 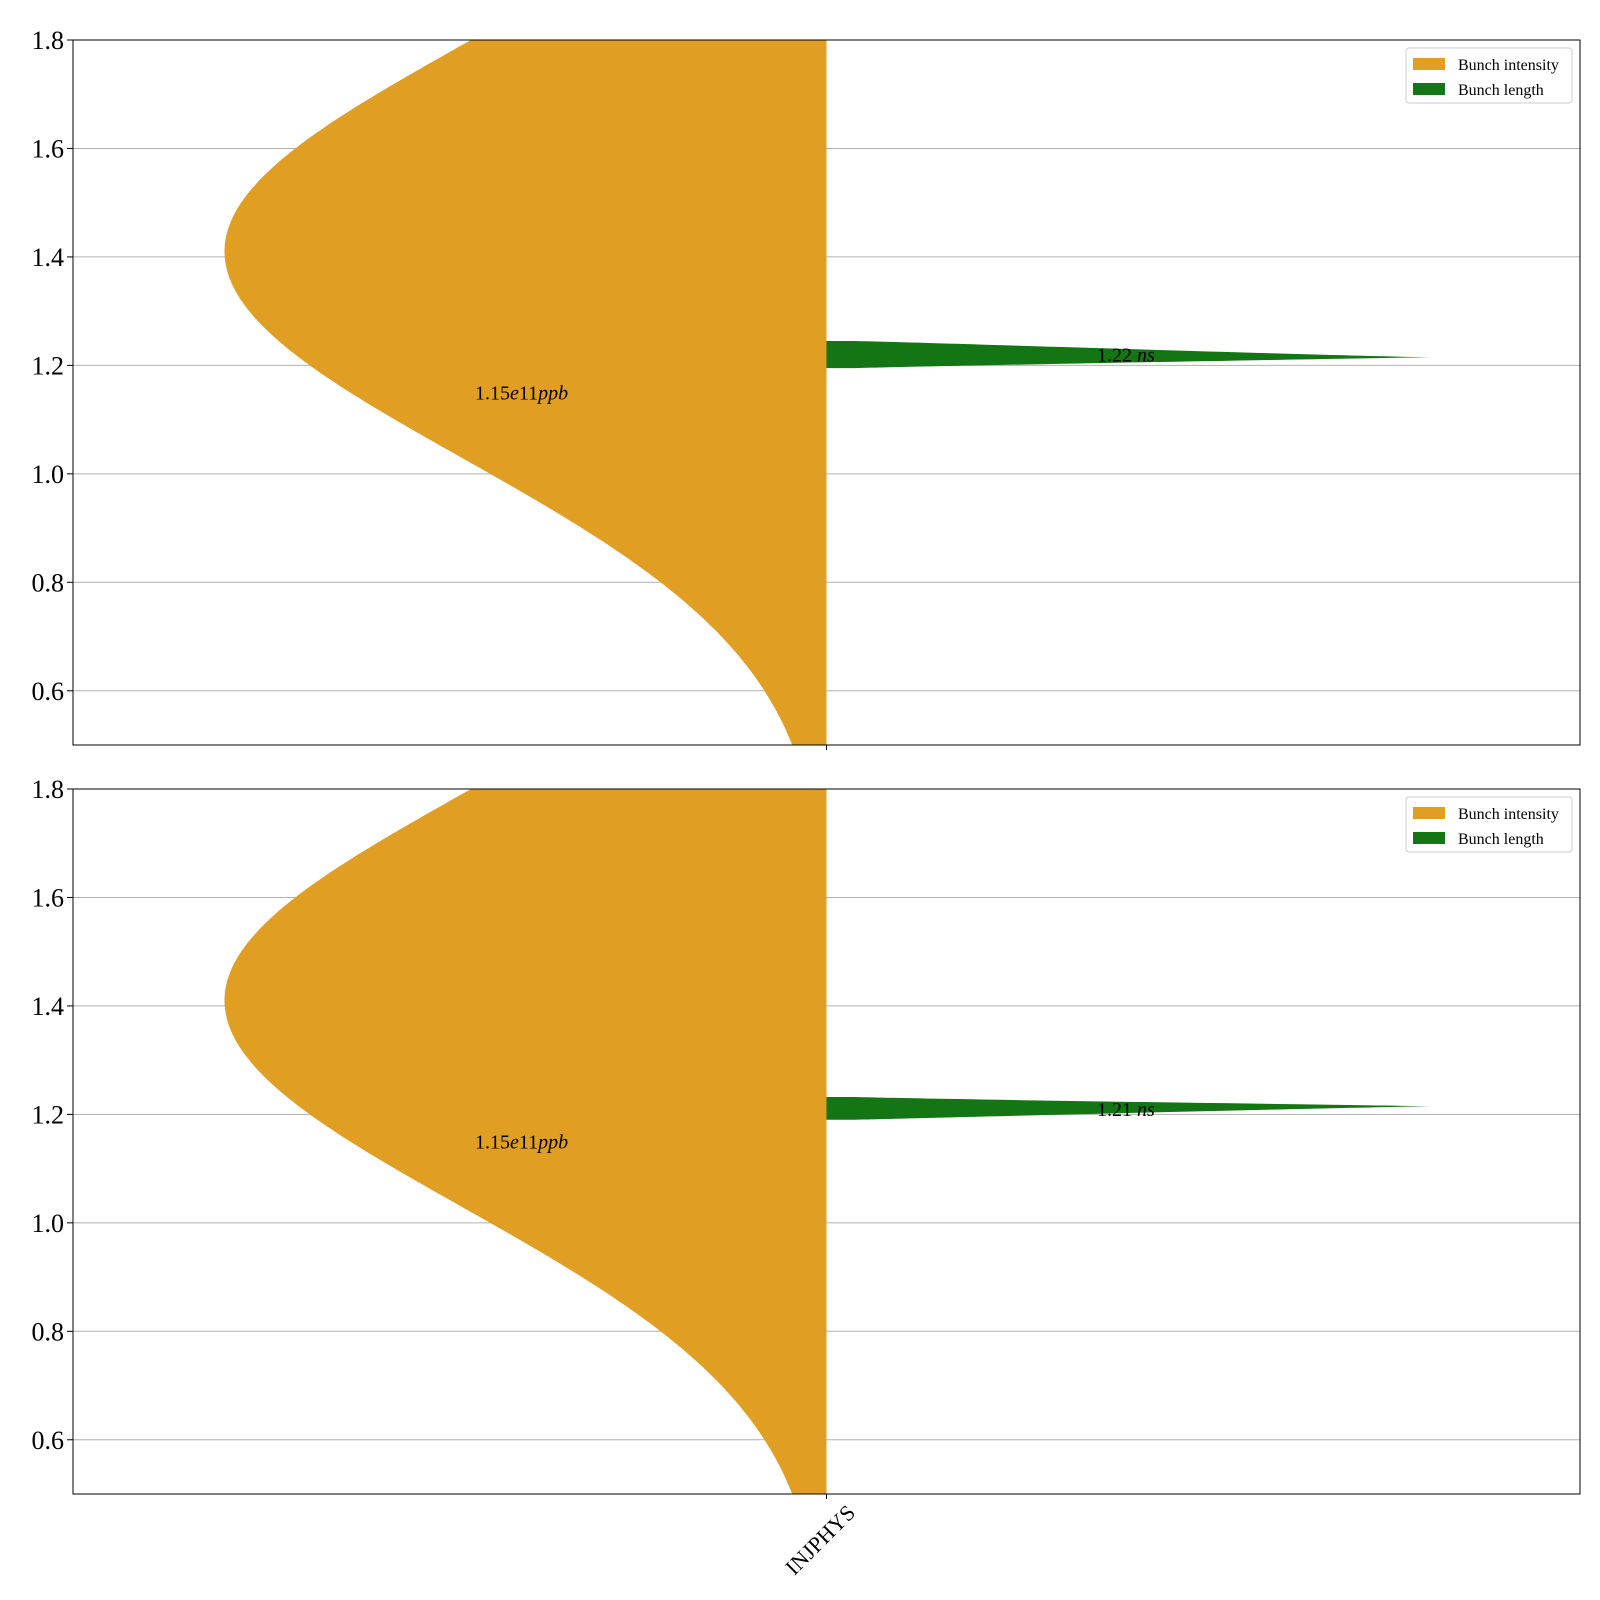 What do you see at coordinates (1114, 356) in the screenshot?
I see `annotation-value: 1.22` at bounding box center [1114, 356].